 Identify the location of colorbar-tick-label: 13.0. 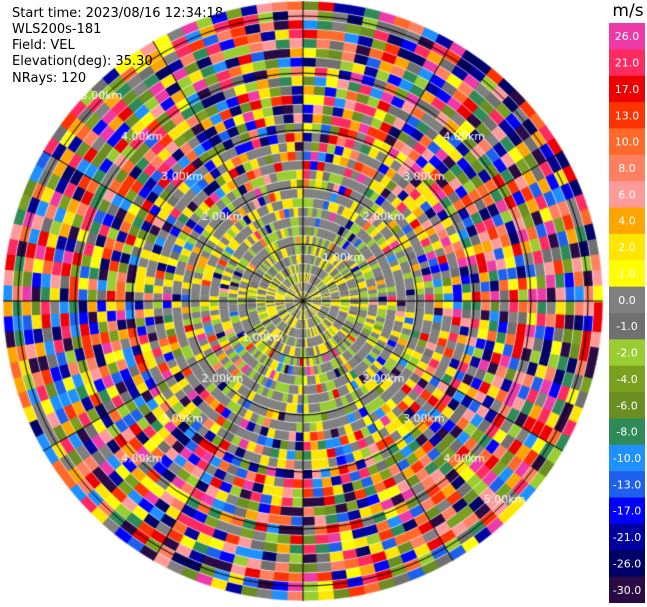
(627, 115).